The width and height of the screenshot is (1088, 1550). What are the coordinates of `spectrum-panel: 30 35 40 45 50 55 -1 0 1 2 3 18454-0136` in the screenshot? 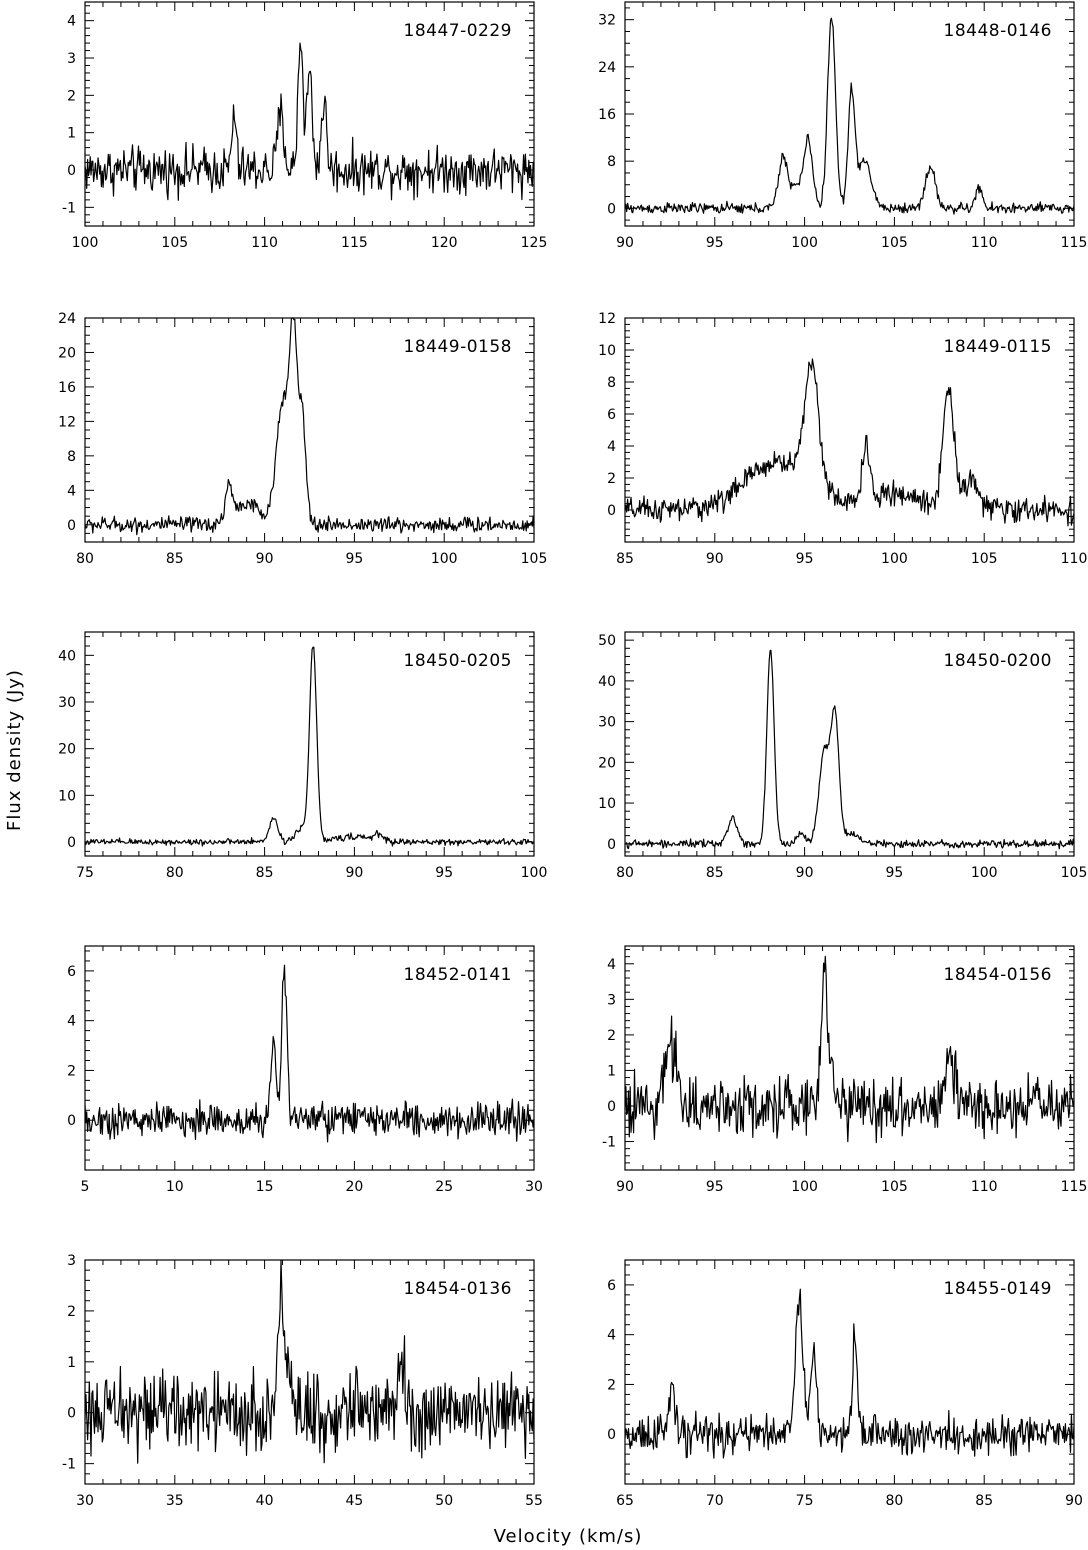 It's located at (302, 1381).